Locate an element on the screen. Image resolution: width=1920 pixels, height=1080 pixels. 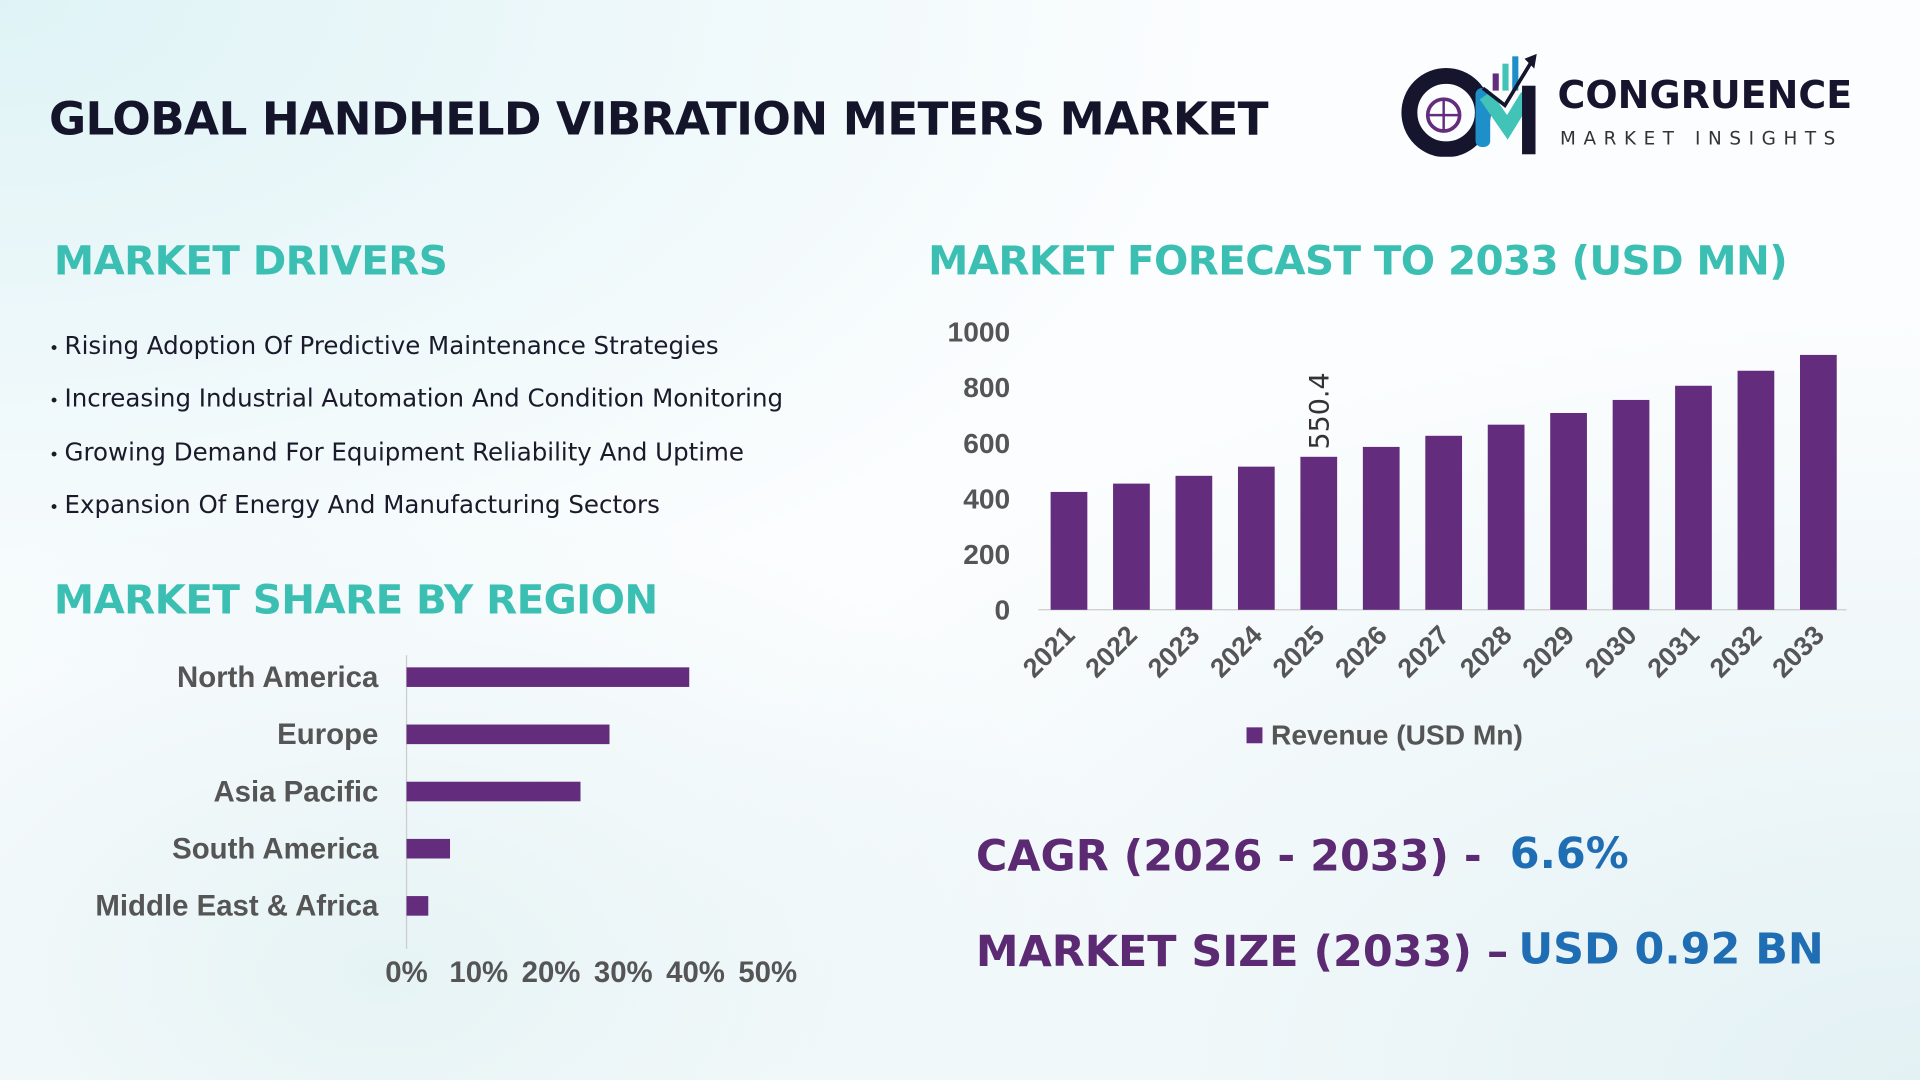
y-tick-label: 400 is located at coordinates (986, 498).